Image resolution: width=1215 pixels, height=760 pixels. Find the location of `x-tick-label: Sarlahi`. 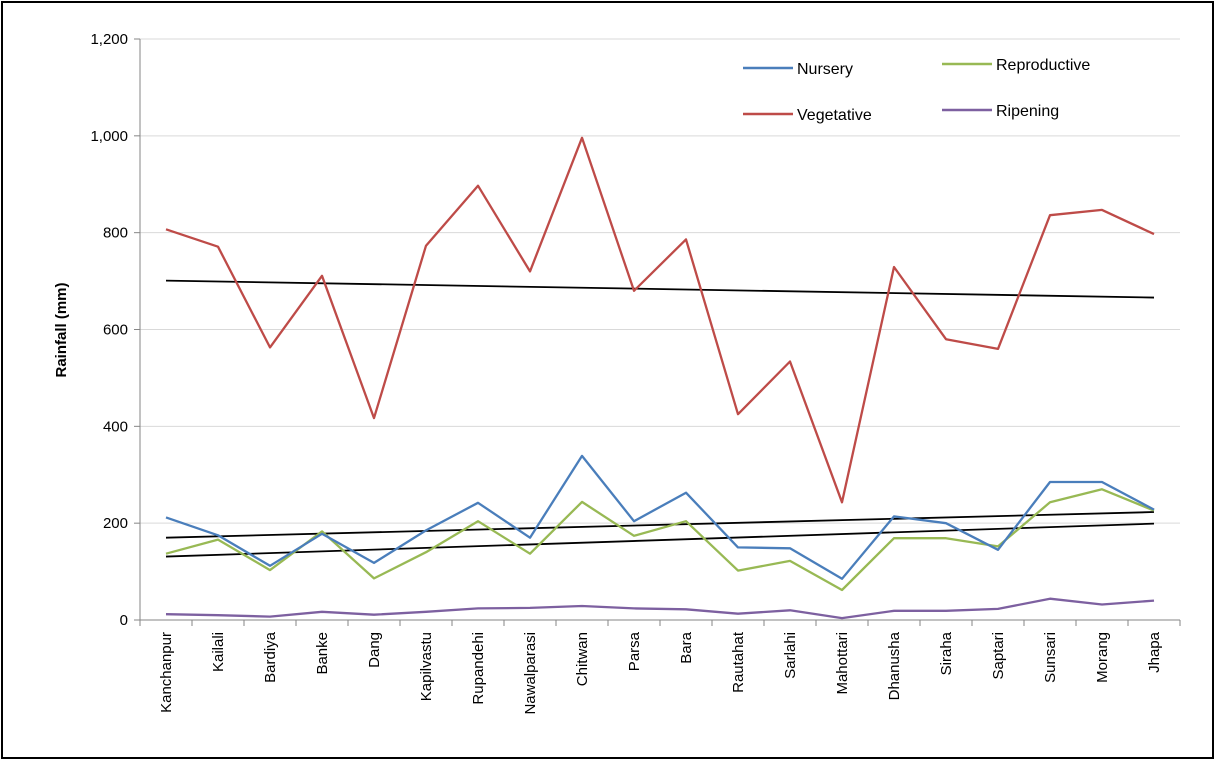

x-tick-label: Sarlahi is located at coordinates (790, 655).